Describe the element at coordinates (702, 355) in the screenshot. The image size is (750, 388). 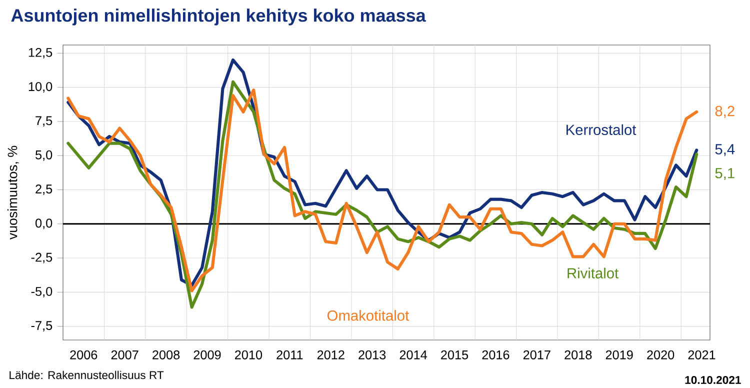
I see `x-tick-label: 2021` at that location.